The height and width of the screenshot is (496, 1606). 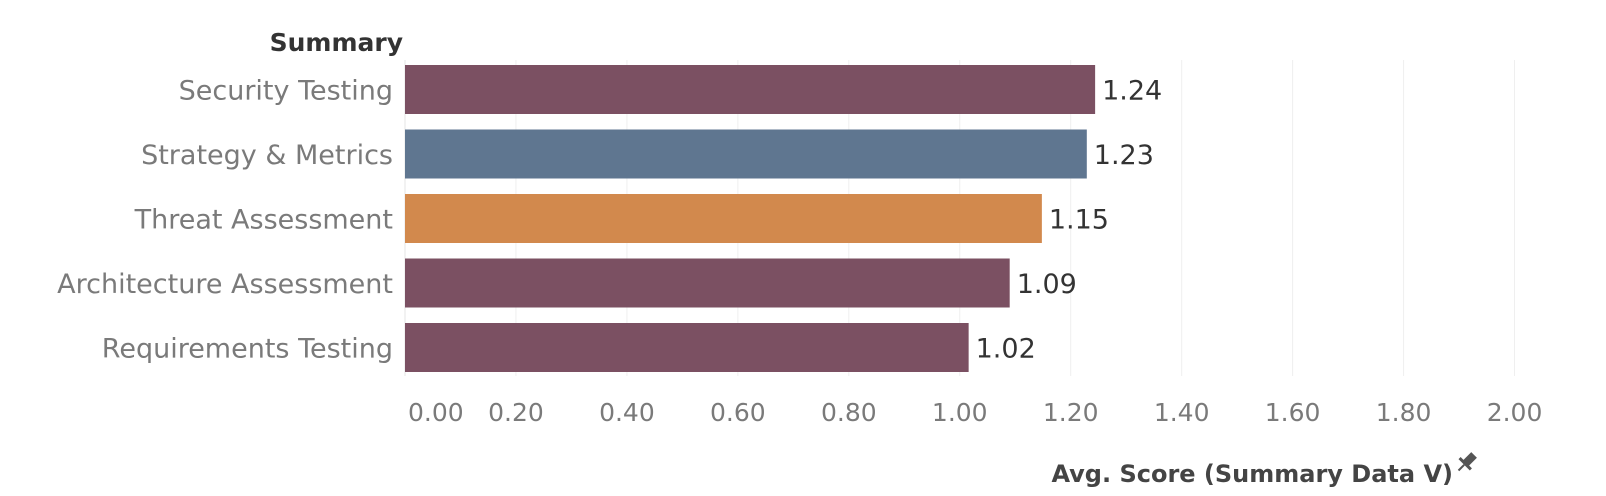 I want to click on x-tick-label: 0.20, so click(x=516, y=412).